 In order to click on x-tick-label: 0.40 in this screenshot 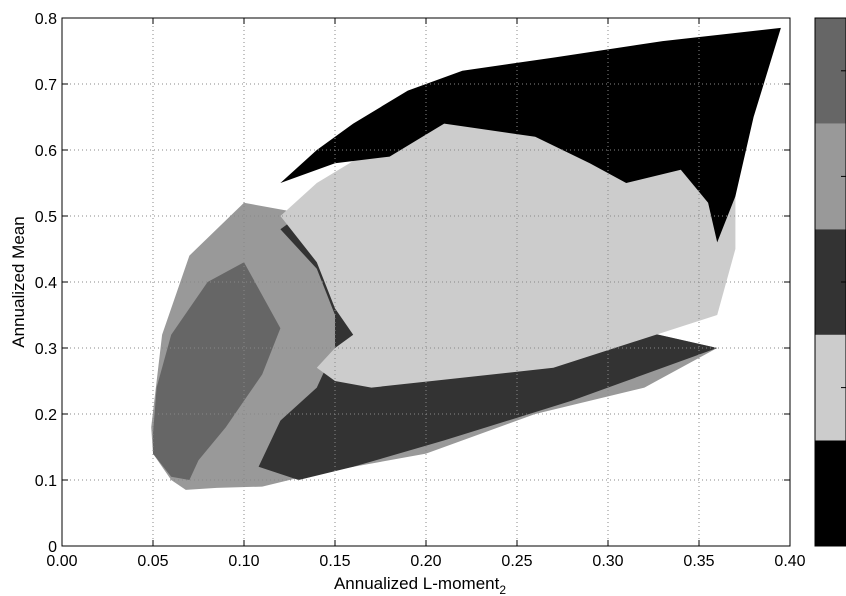, I will do `click(789, 561)`.